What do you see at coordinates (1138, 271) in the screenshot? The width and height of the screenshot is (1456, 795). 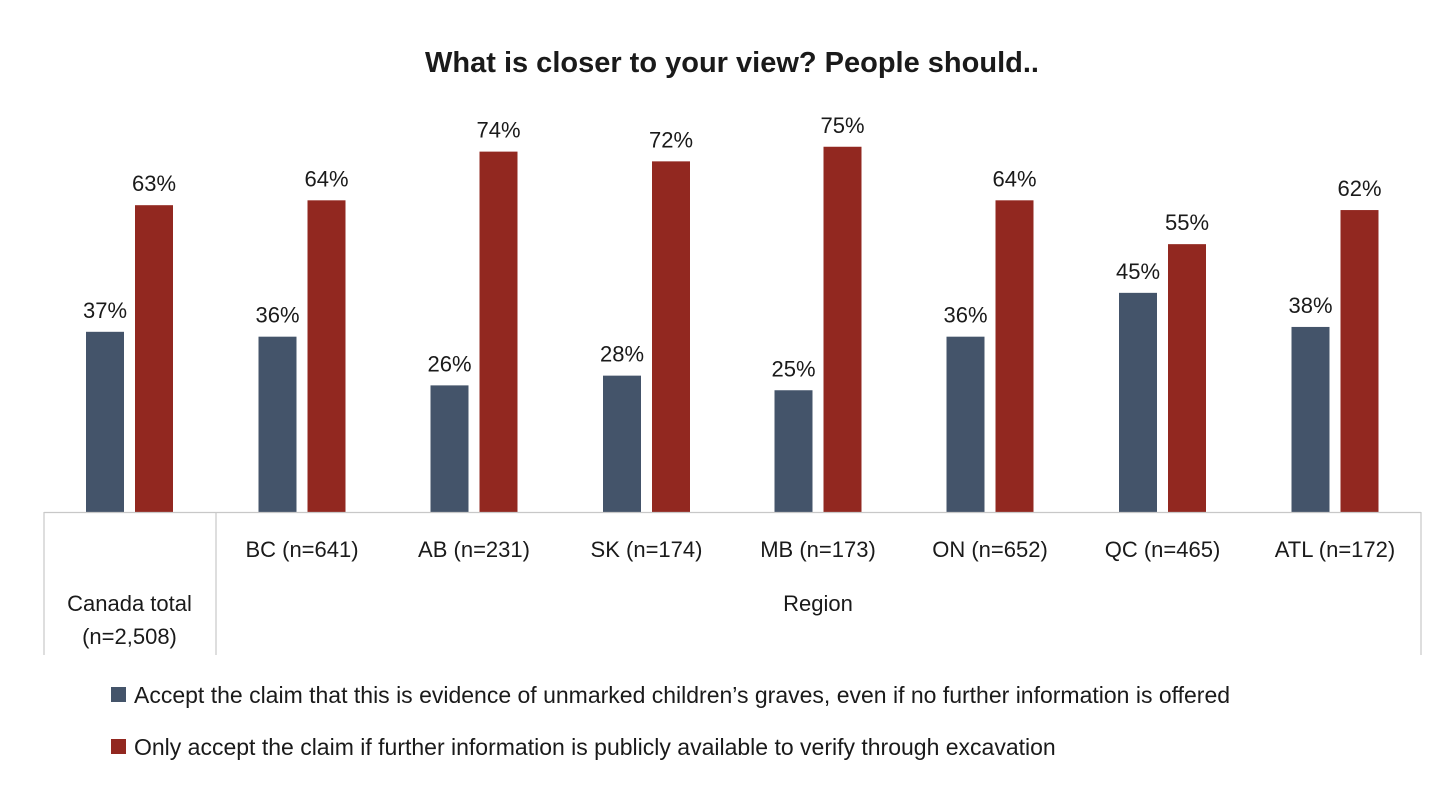 I see `data-label-series1-6: 45%` at bounding box center [1138, 271].